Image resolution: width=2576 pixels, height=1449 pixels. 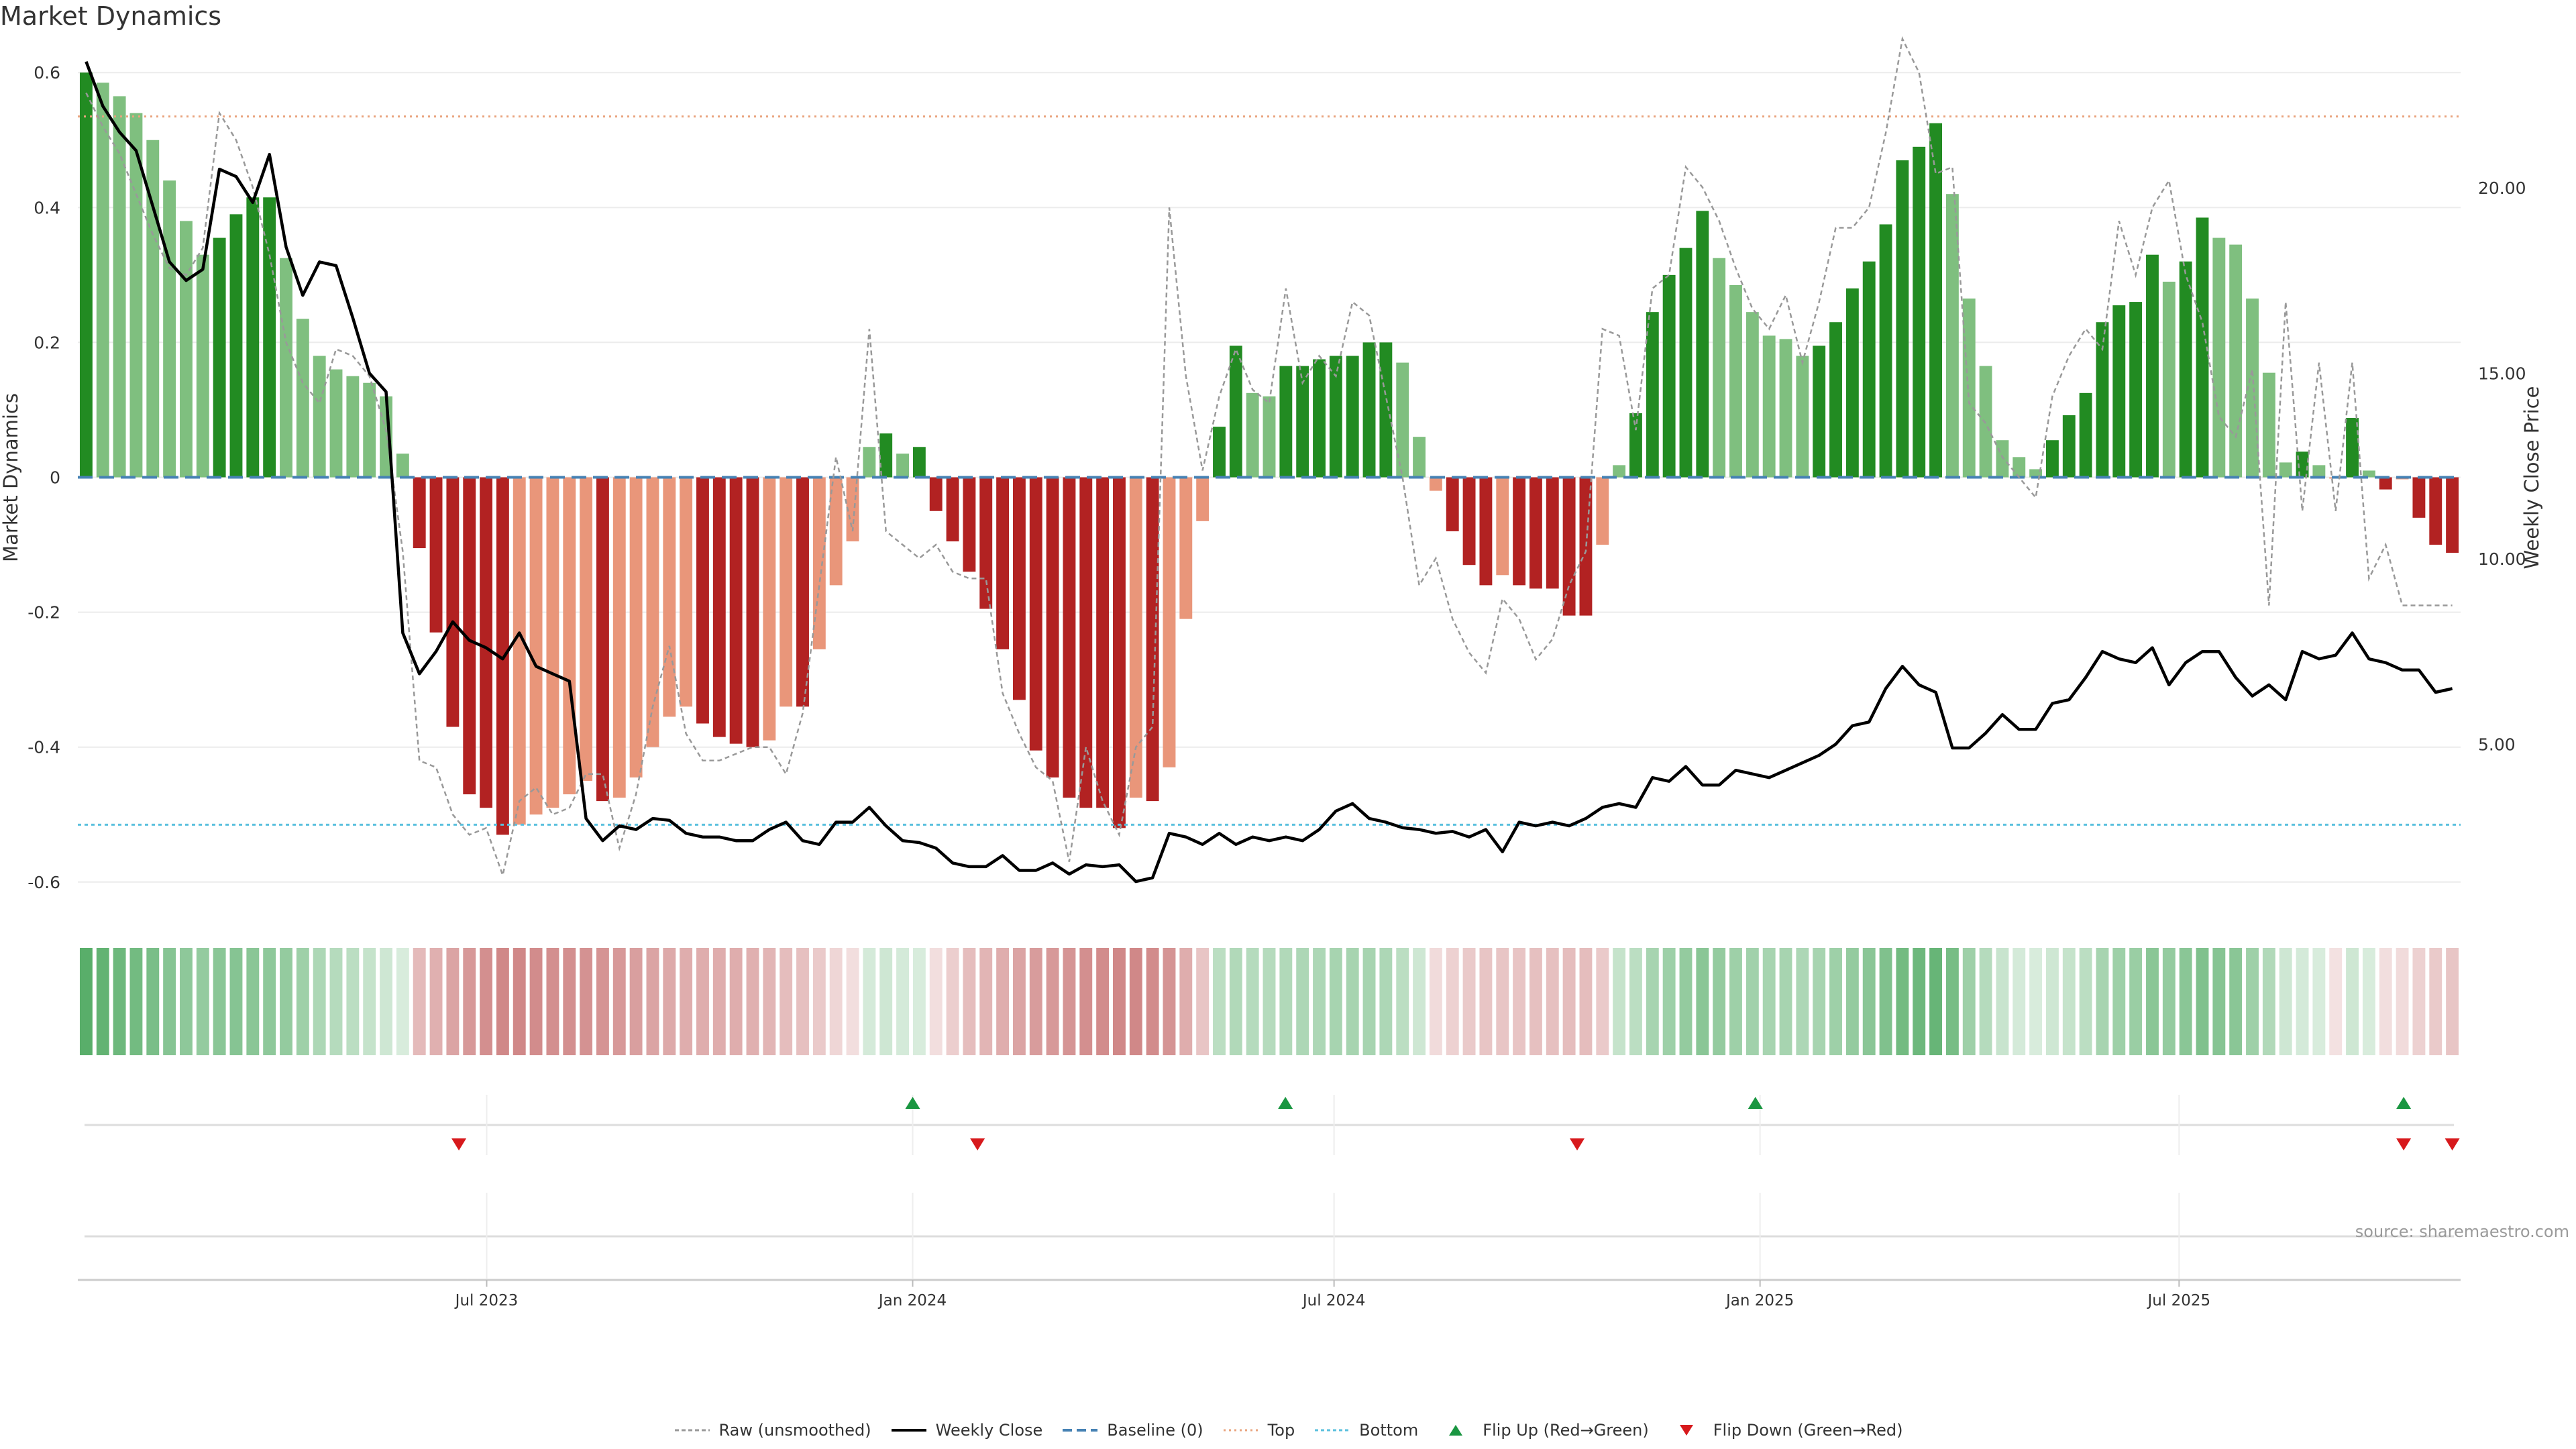 I want to click on x-tick-label: Jan 2025, so click(x=1759, y=1300).